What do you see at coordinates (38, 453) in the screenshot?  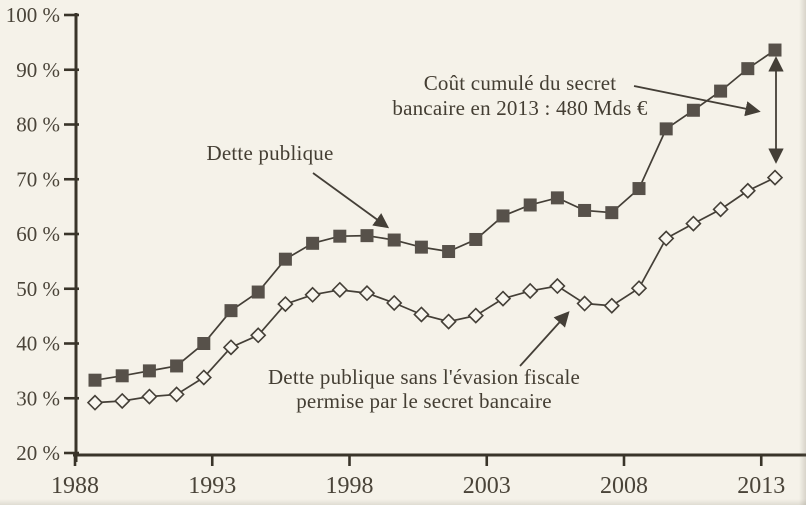 I see `y-axis-label: 20 %` at bounding box center [38, 453].